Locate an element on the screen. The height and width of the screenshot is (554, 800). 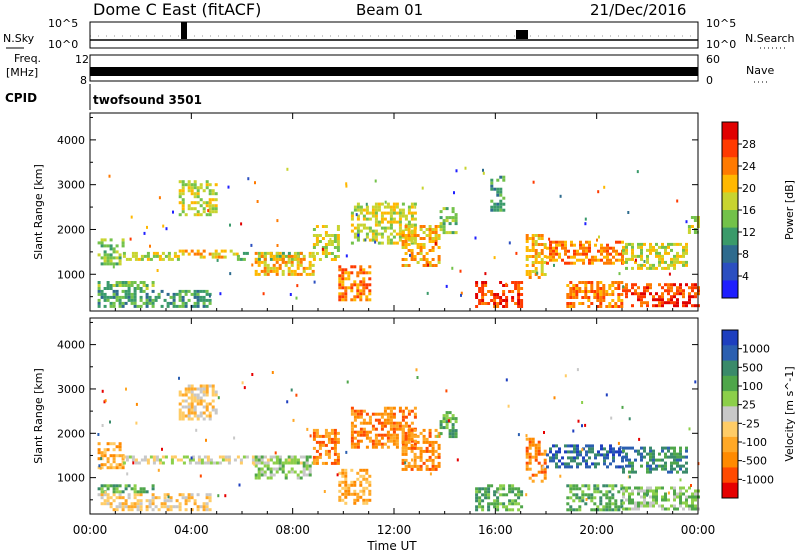
nave-label: Nave is located at coordinates (760, 70).